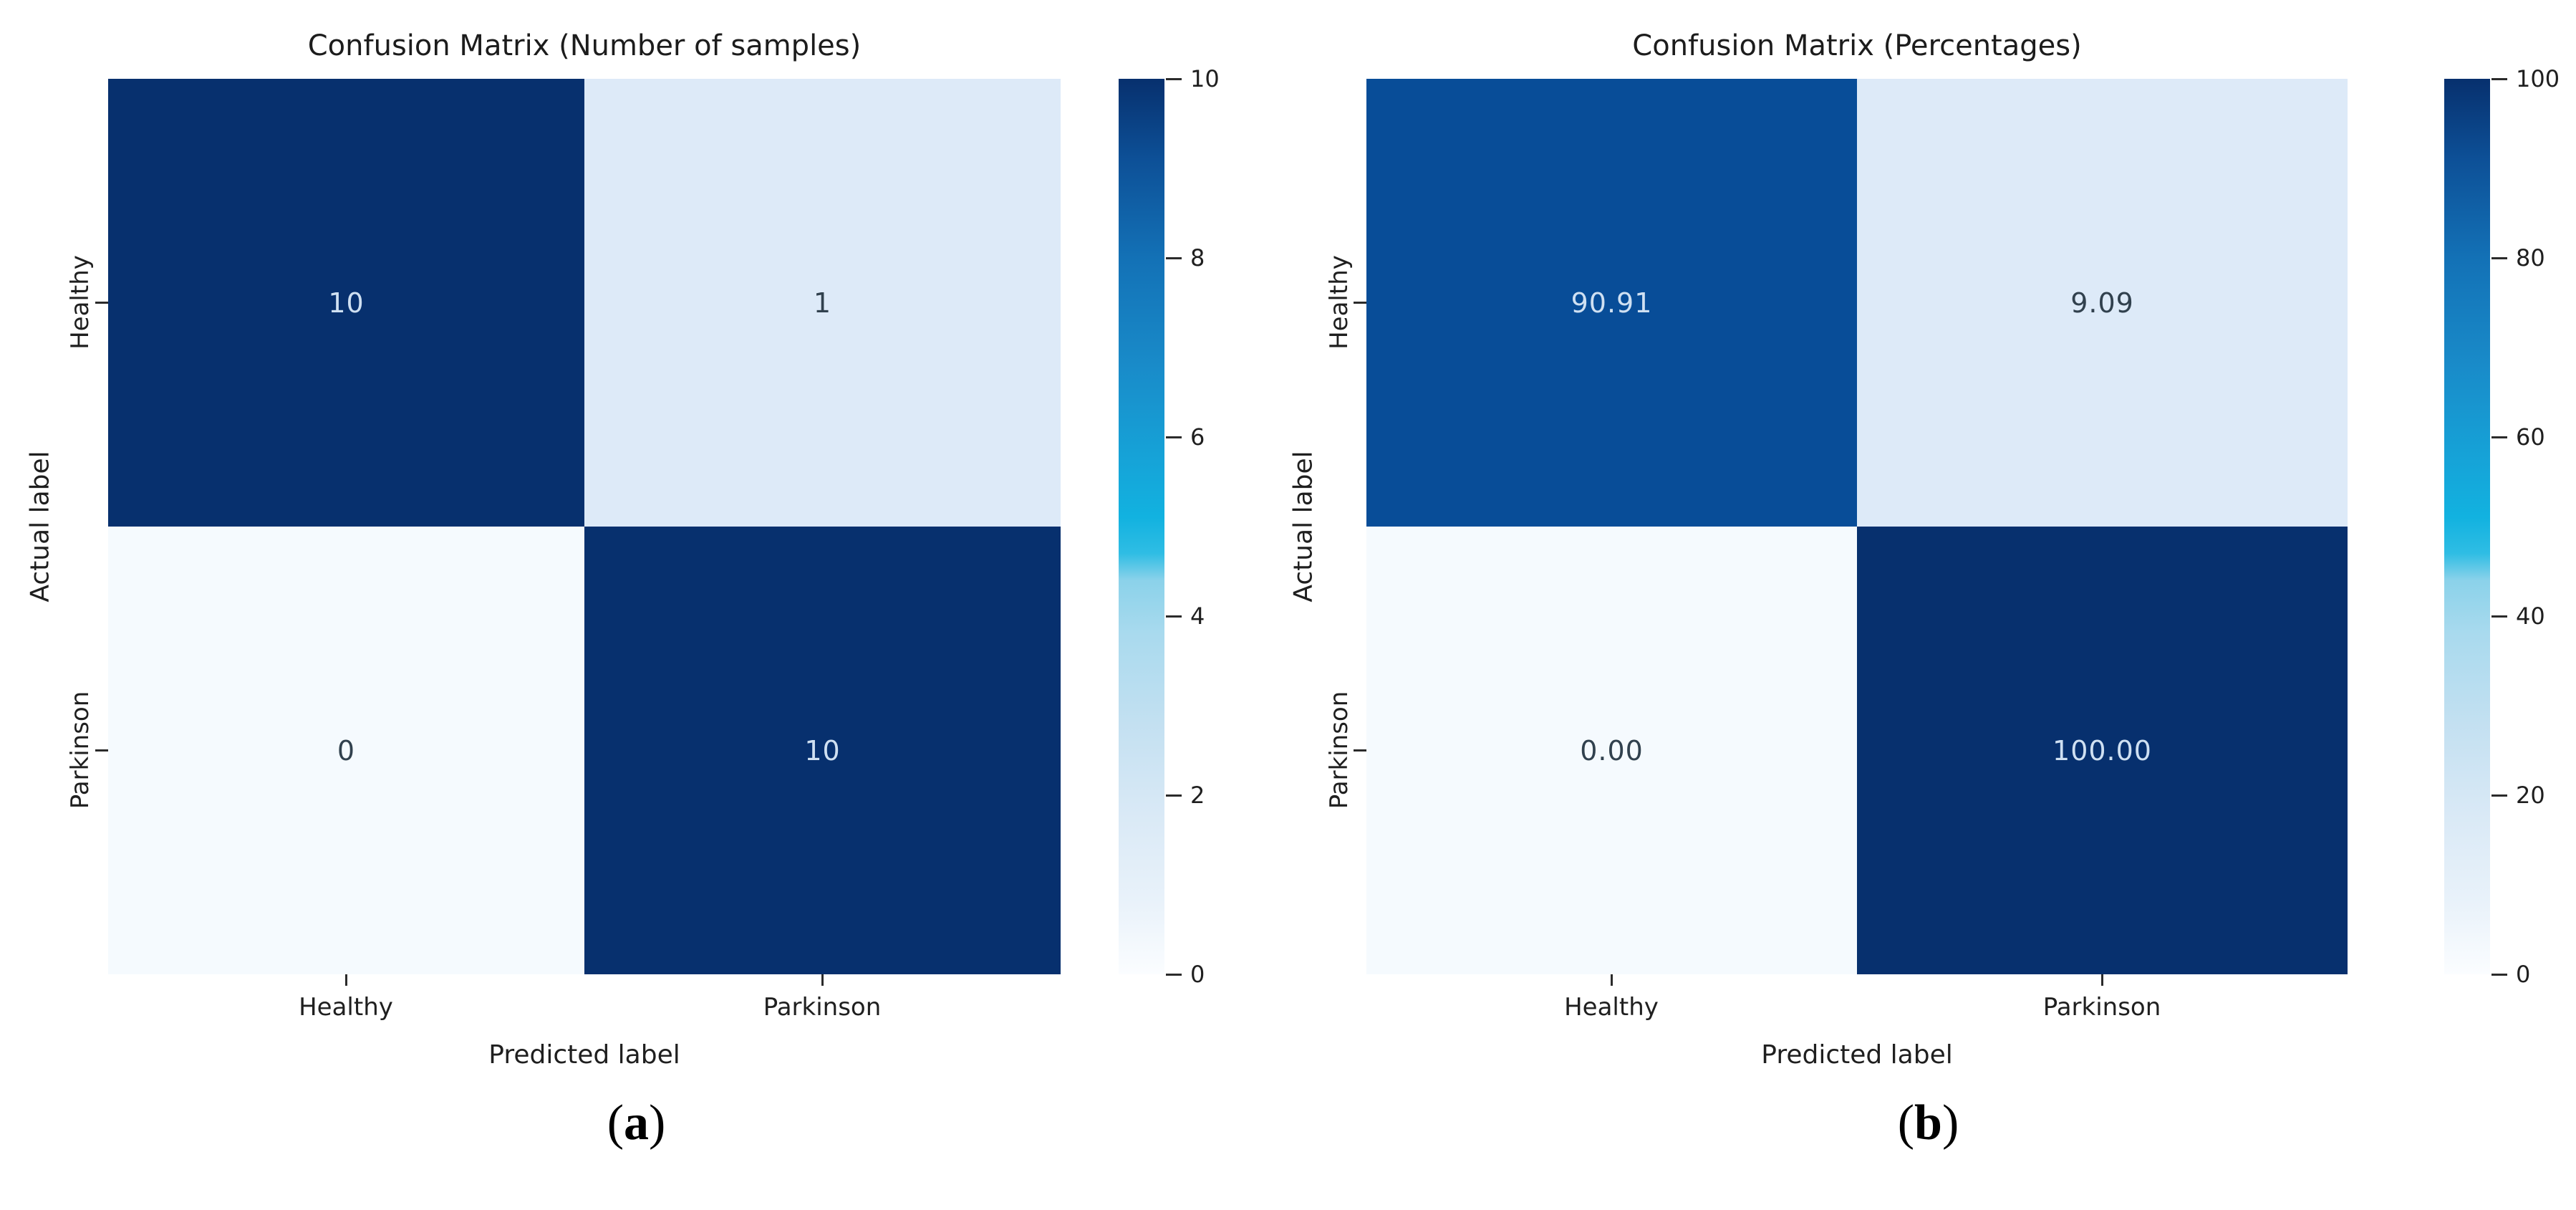 The image size is (2576, 1210). What do you see at coordinates (1197, 437) in the screenshot?
I see `colorbar-tick-label: 6` at bounding box center [1197, 437].